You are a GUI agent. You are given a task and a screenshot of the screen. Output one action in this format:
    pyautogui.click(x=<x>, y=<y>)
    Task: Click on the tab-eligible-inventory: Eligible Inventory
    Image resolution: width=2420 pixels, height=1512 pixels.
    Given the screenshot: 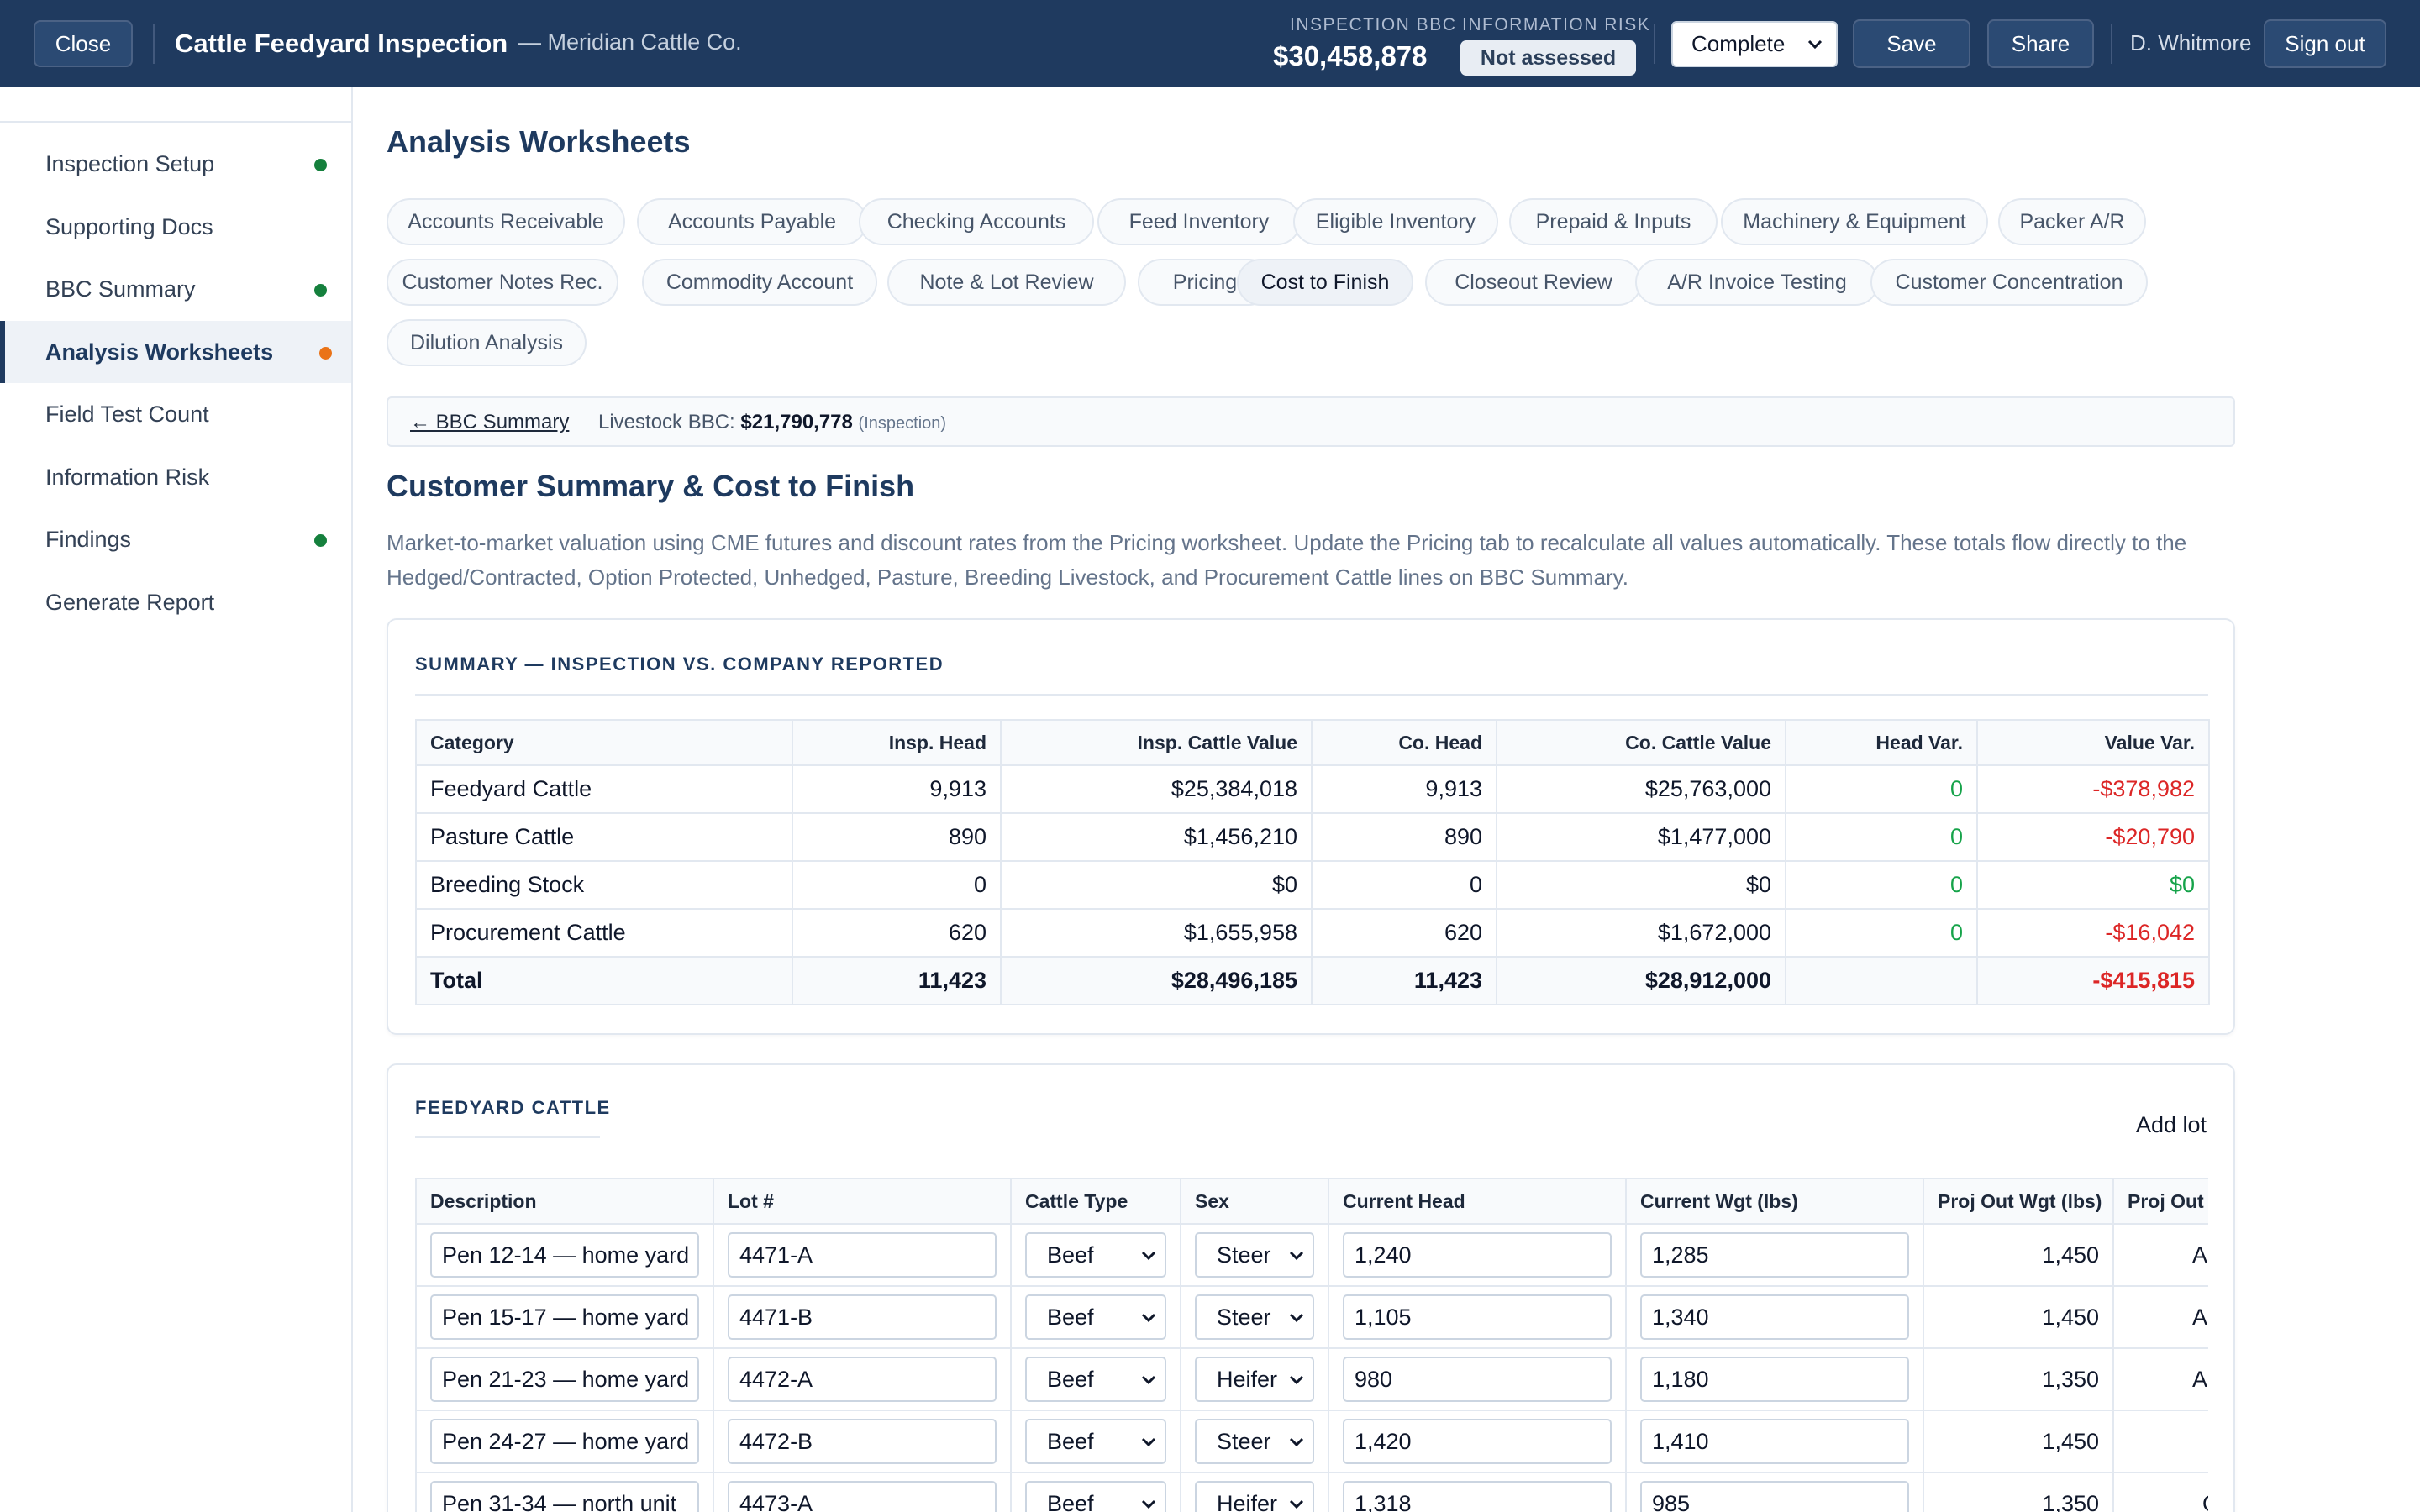 What is the action you would take?
    pyautogui.click(x=1395, y=221)
    